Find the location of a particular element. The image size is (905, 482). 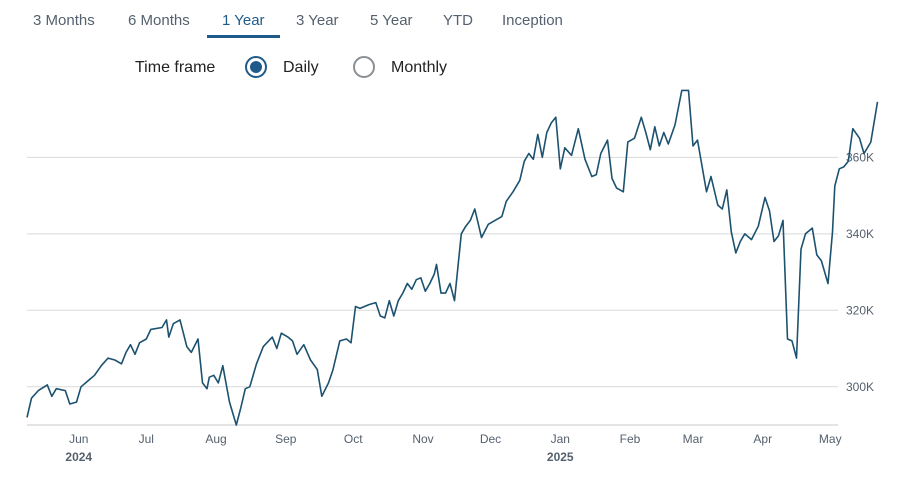

tab-3-year: 3 Year is located at coordinates (317, 20).